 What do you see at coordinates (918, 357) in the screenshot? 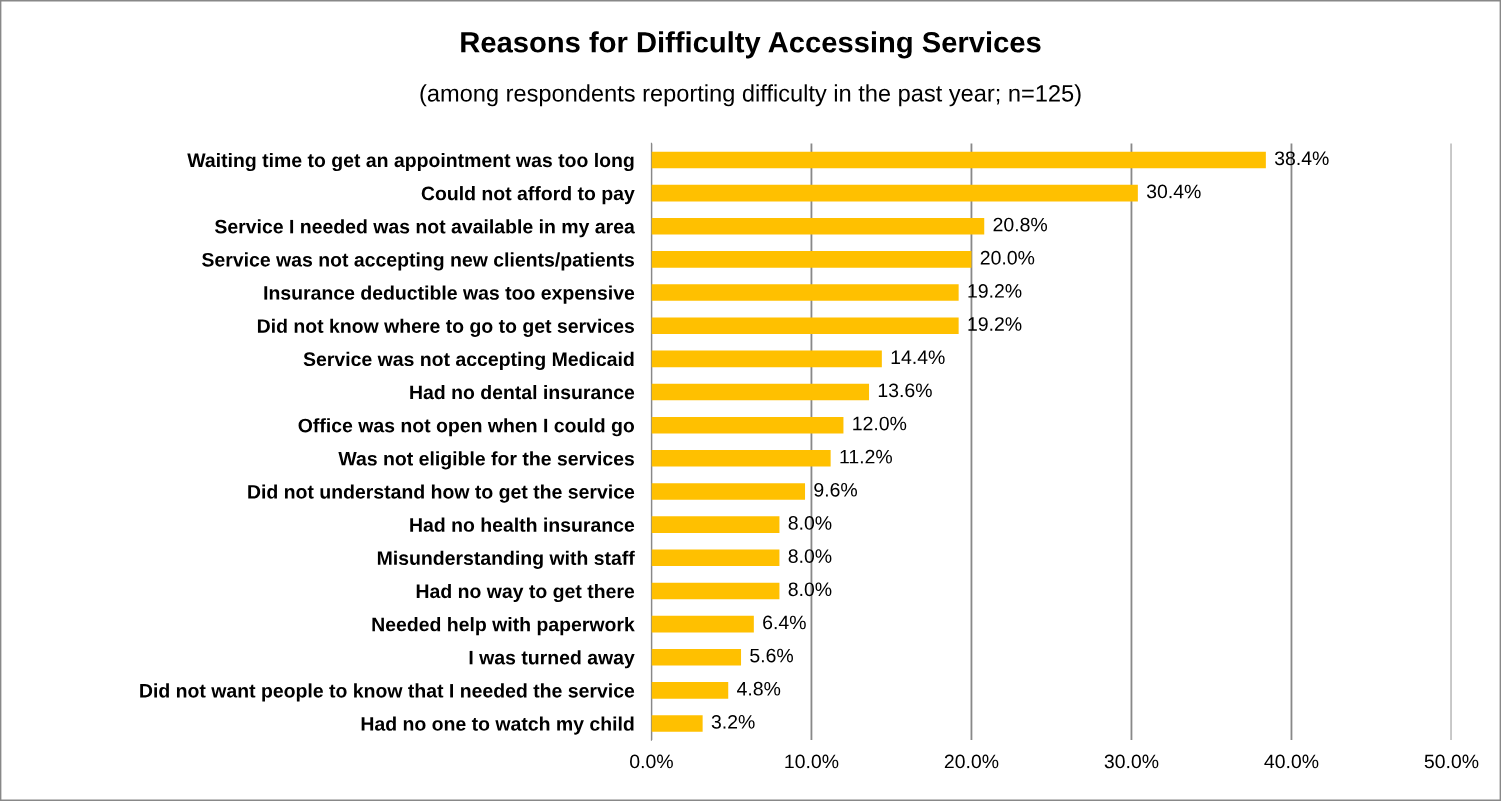
I see `data-label: 14.4%` at bounding box center [918, 357].